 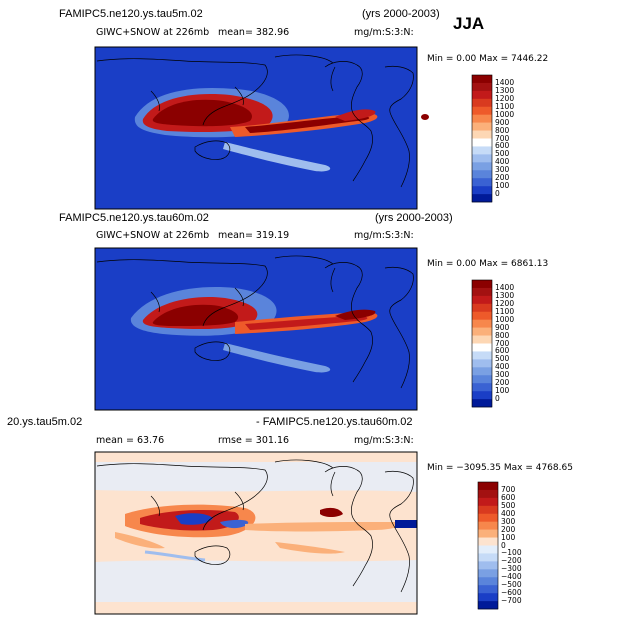 What do you see at coordinates (261, 128) in the screenshot?
I see `panel1-map` at bounding box center [261, 128].